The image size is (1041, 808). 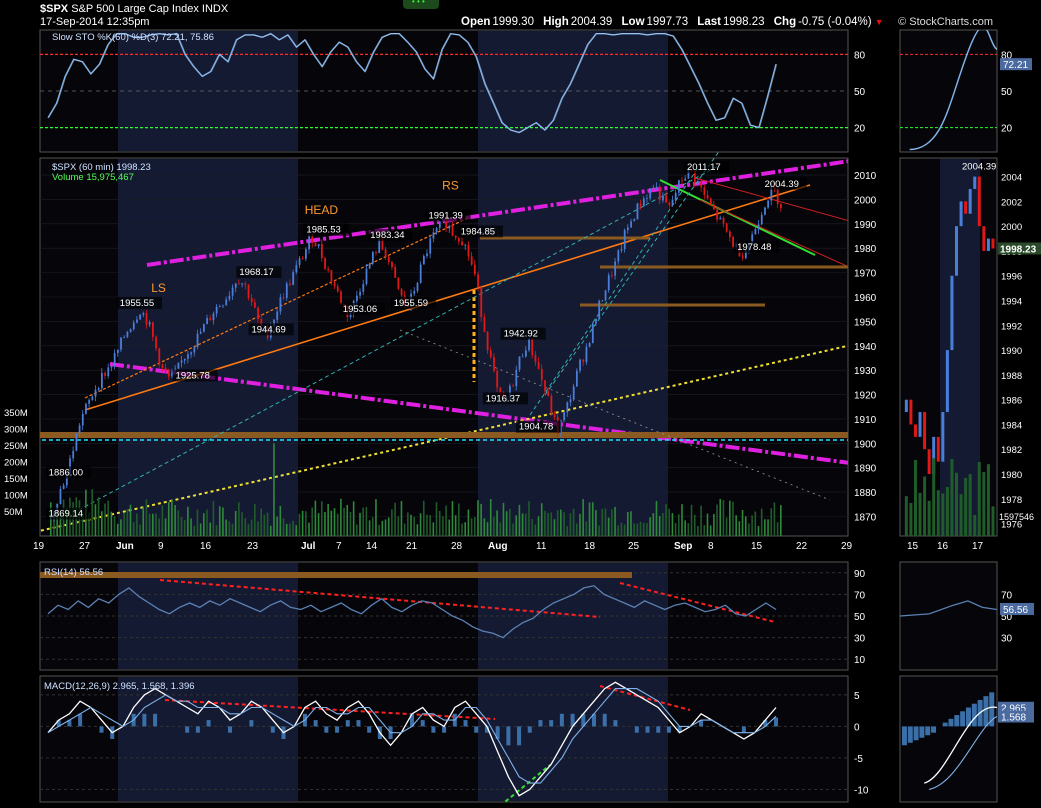 I want to click on exchange: INDX, so click(x=215, y=9).